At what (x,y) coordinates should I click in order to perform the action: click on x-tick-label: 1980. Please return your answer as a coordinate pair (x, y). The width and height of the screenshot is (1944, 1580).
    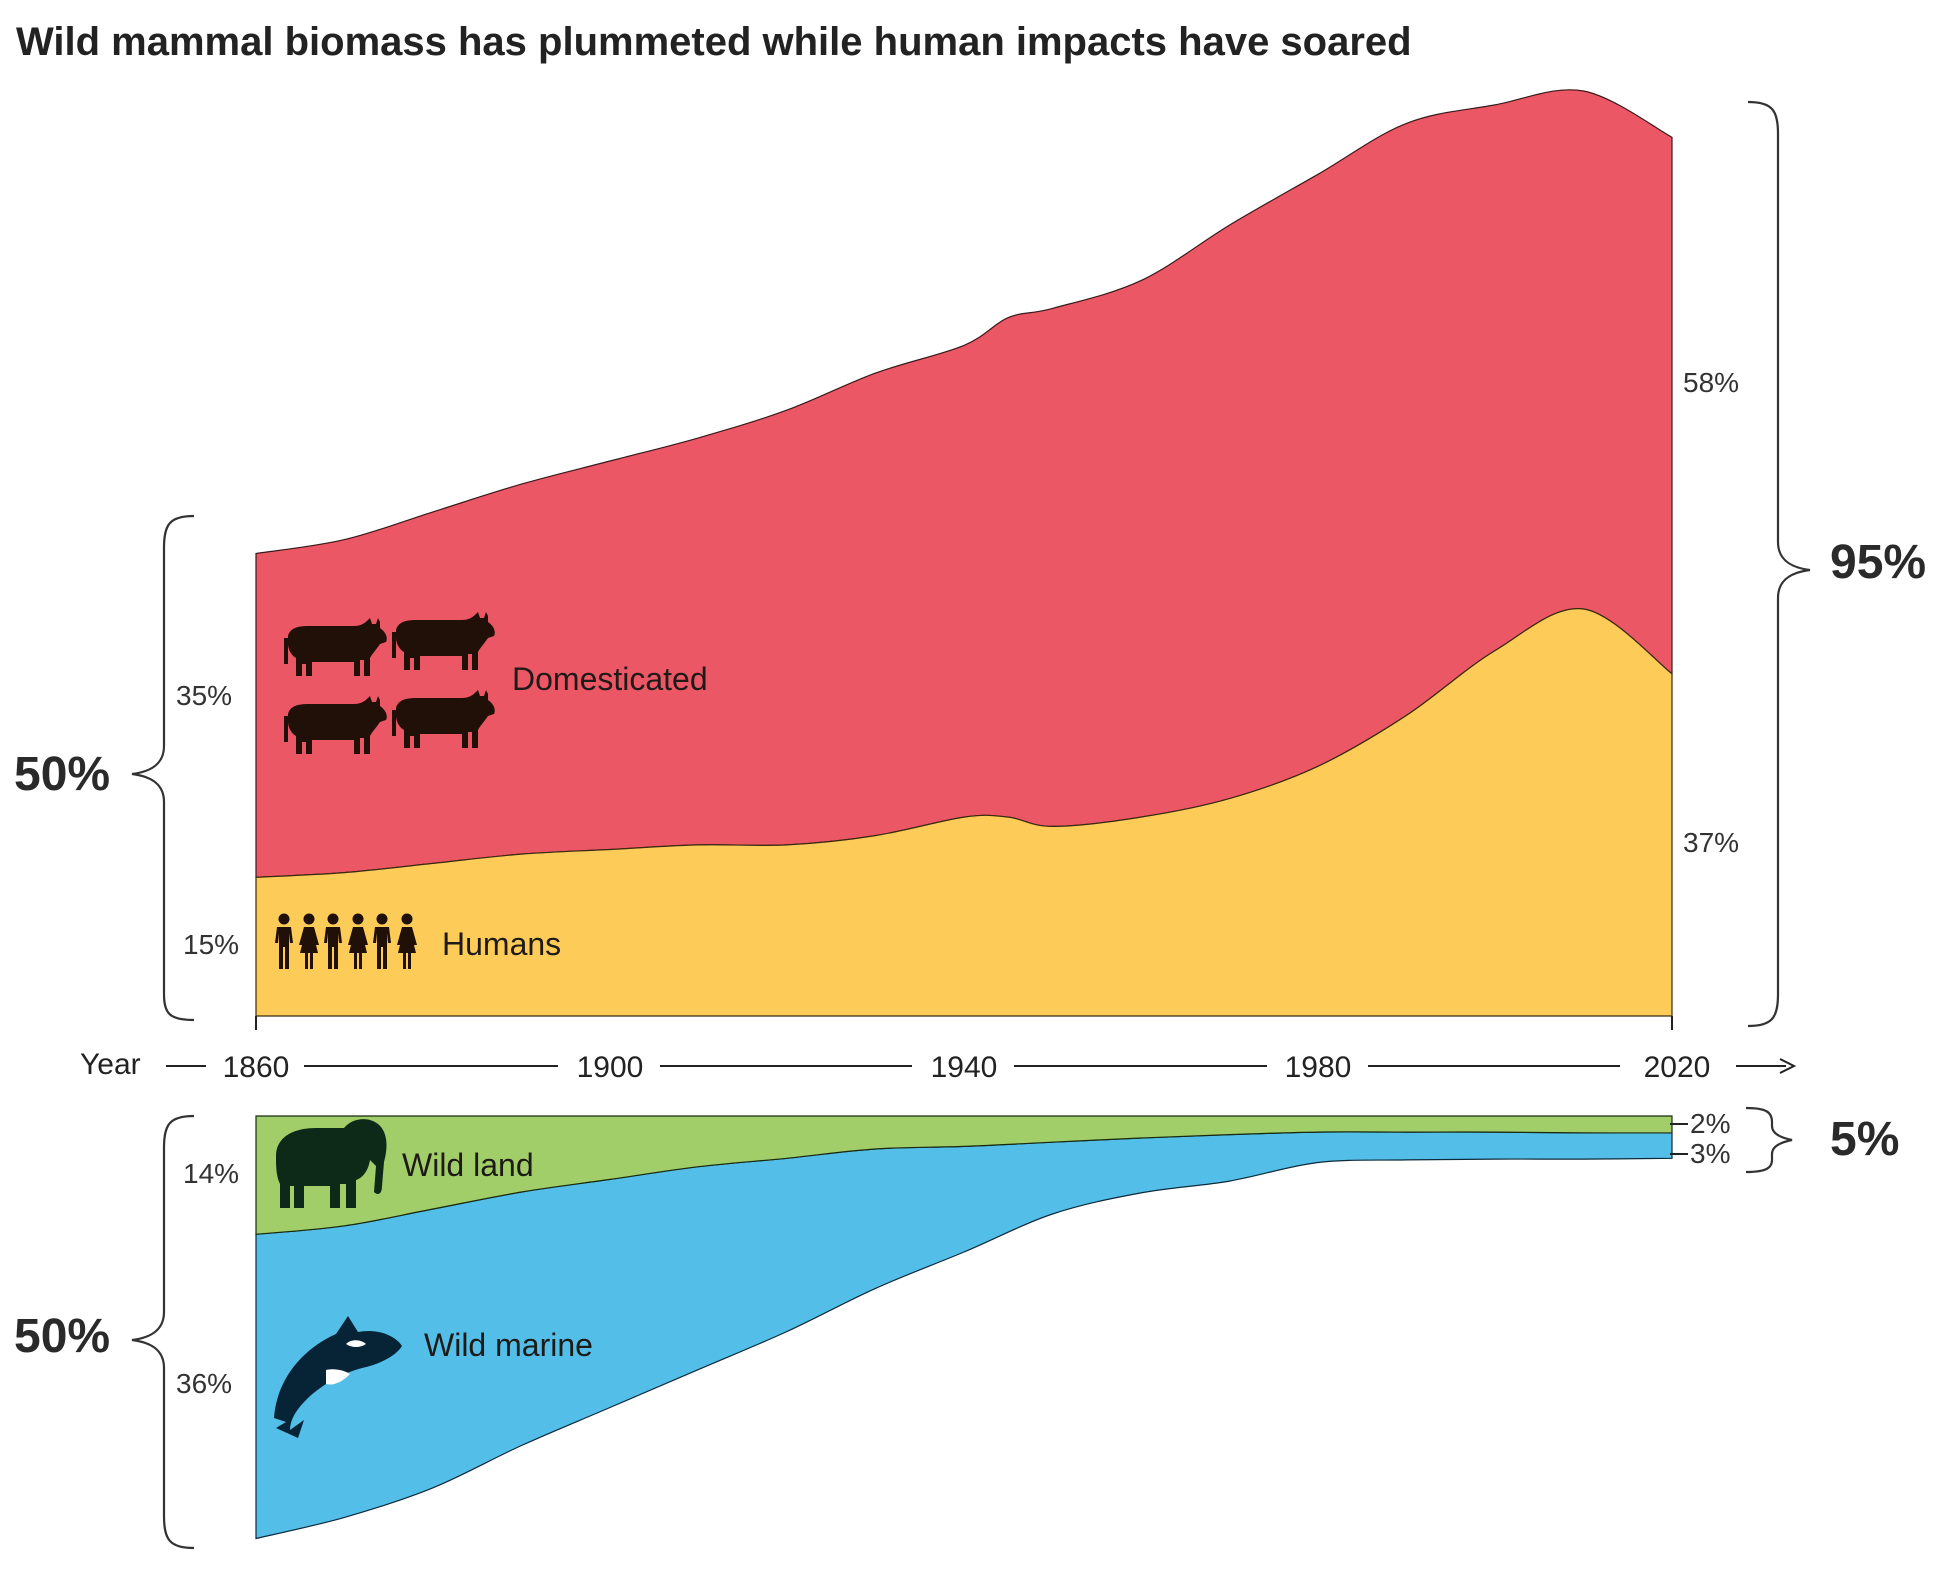
    Looking at the image, I should click on (1318, 1067).